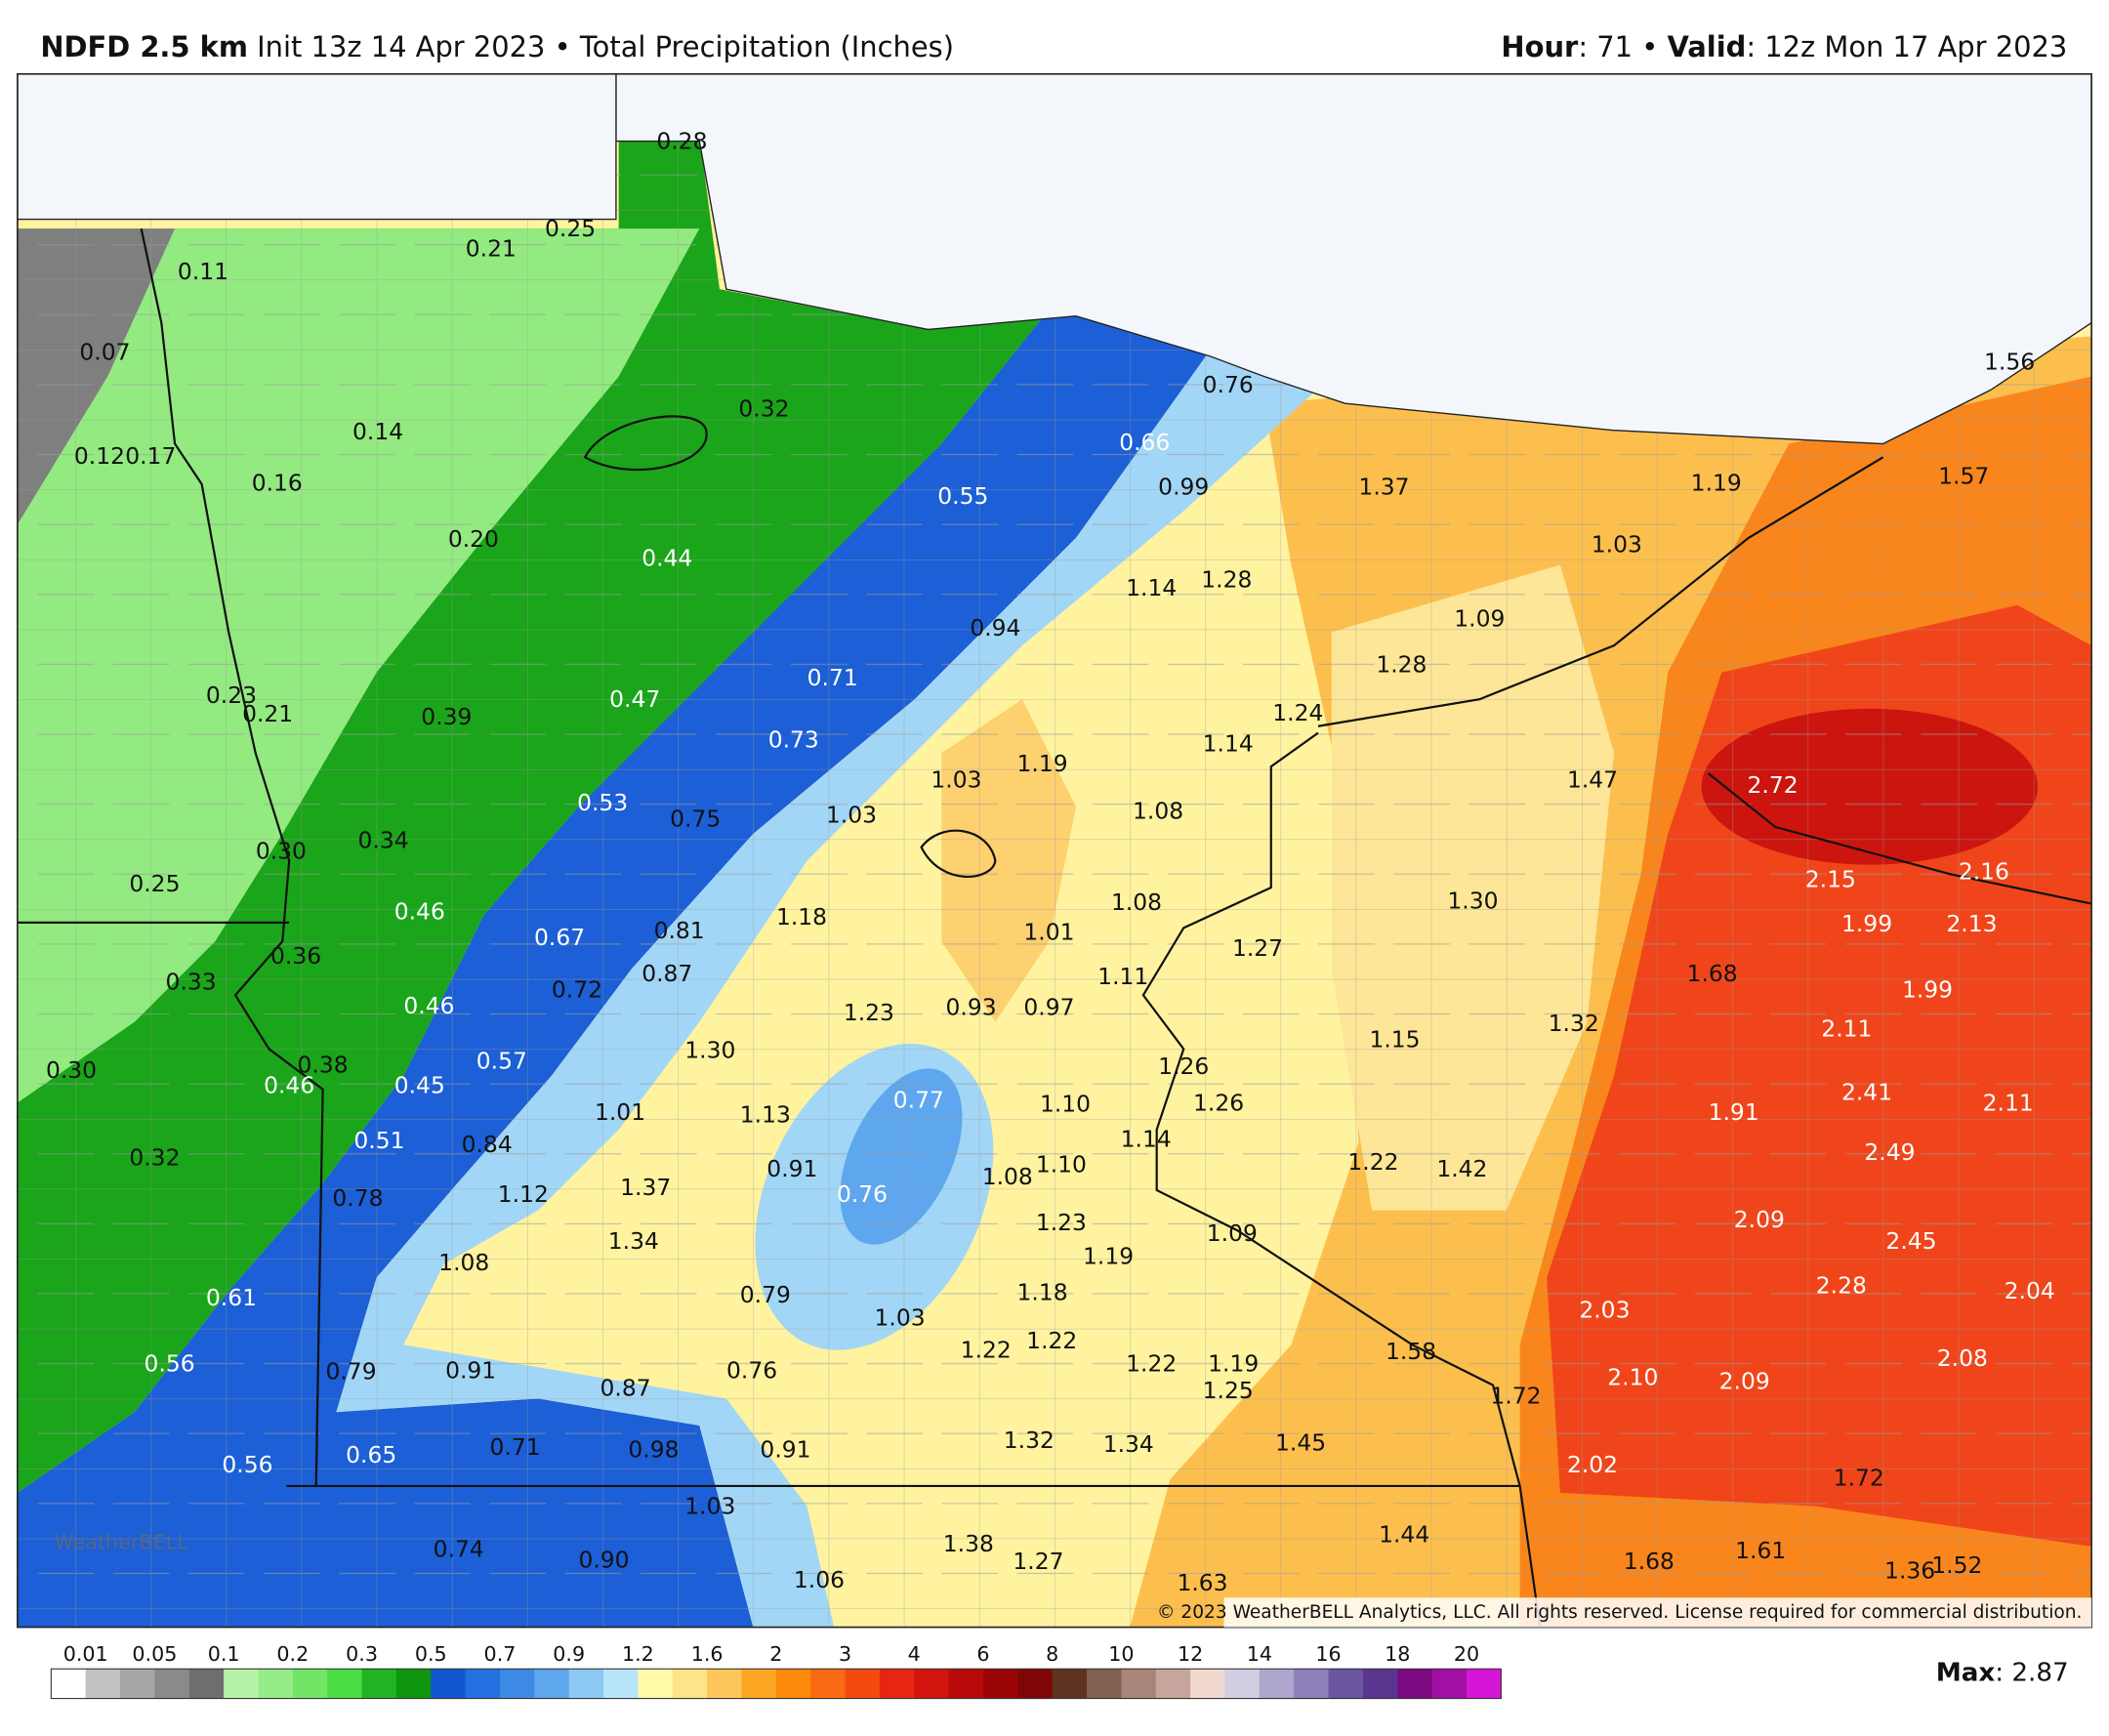 This screenshot has width=2109, height=1736. I want to click on value-label: 0.17, so click(150, 456).